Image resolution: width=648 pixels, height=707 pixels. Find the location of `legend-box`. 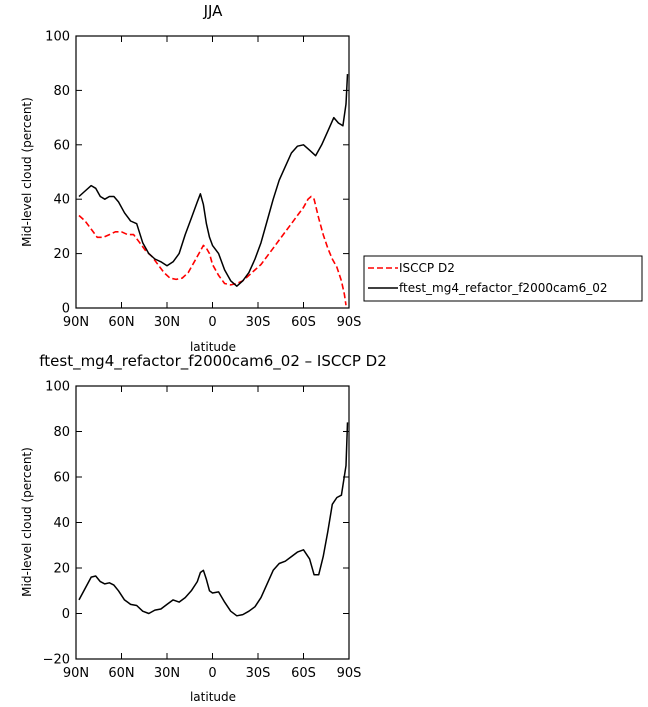

legend-box is located at coordinates (503, 278).